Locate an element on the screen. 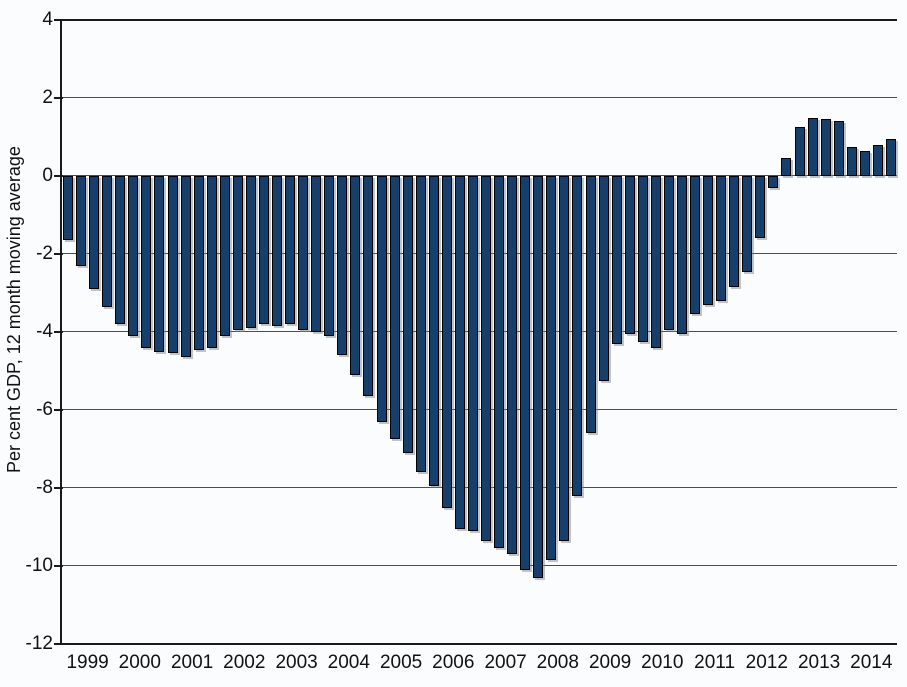 This screenshot has width=907, height=687. bar-2007-q2 is located at coordinates (499, 362).